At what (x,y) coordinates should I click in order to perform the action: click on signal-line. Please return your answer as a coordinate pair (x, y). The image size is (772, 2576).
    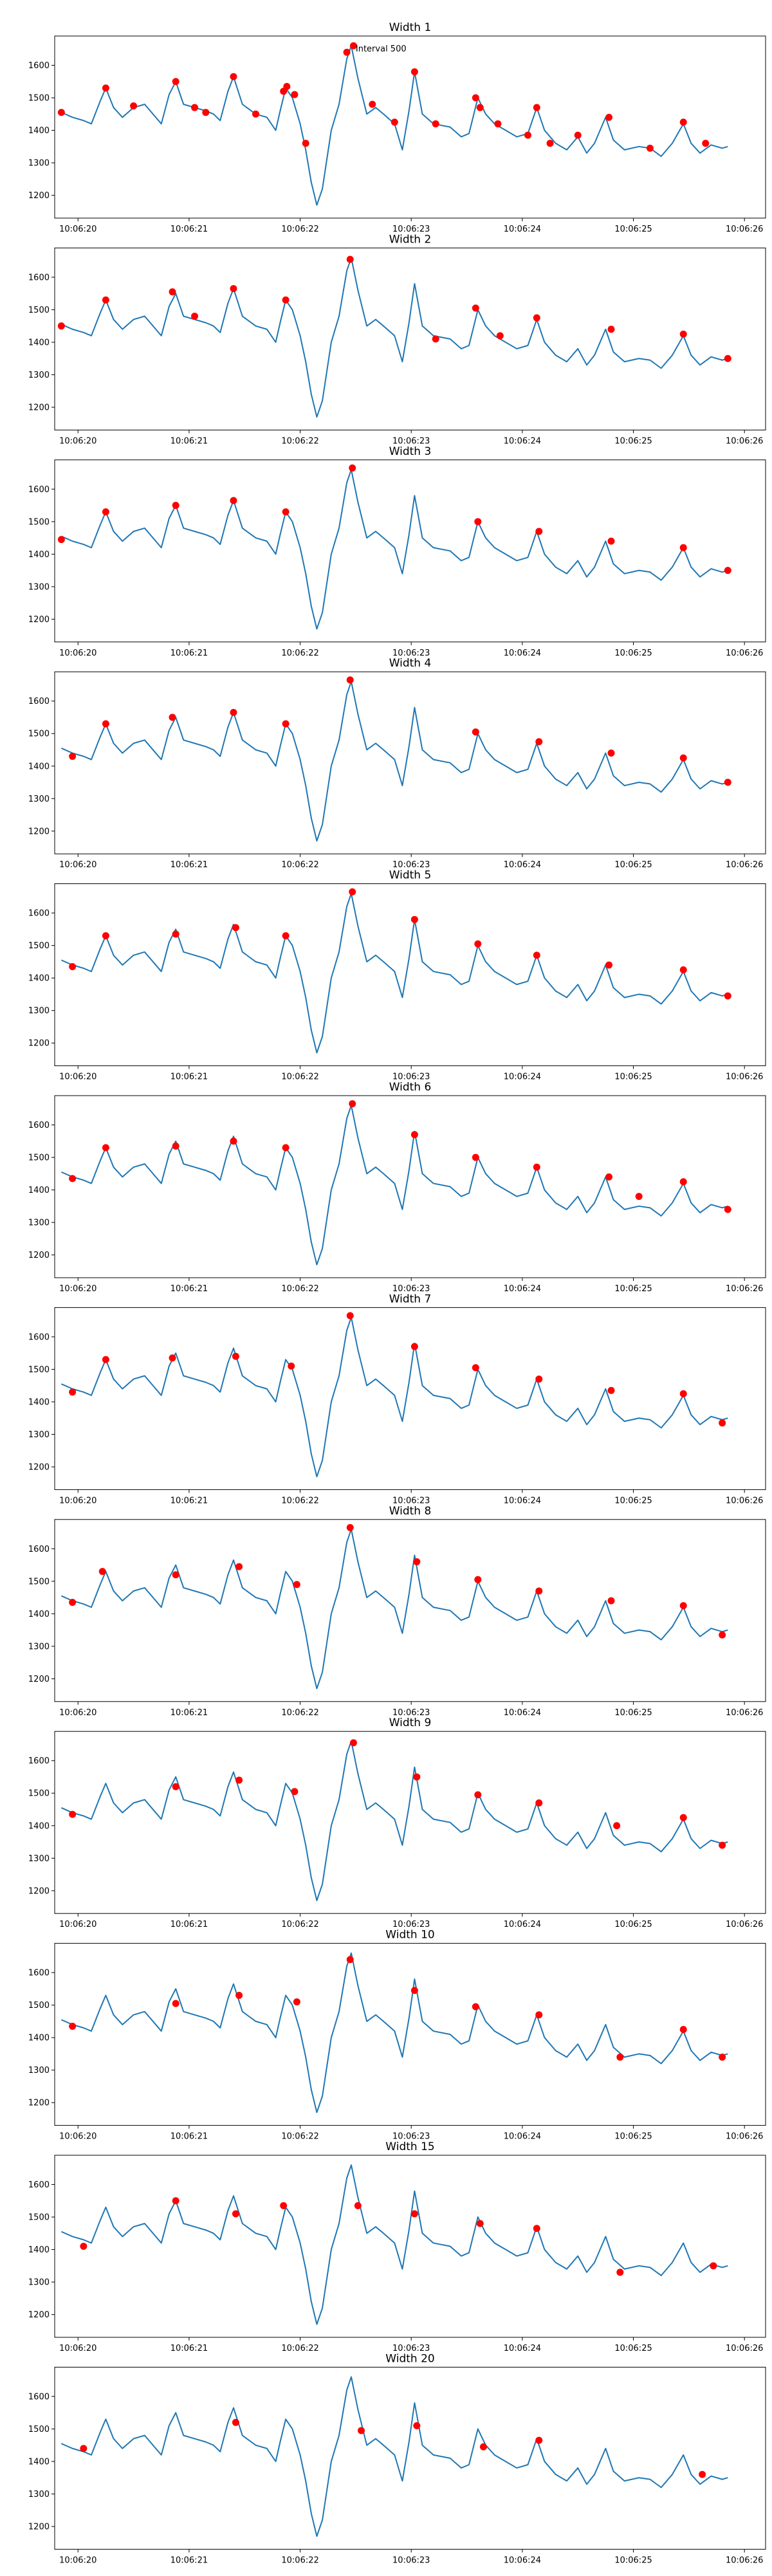
    Looking at the image, I should click on (394, 761).